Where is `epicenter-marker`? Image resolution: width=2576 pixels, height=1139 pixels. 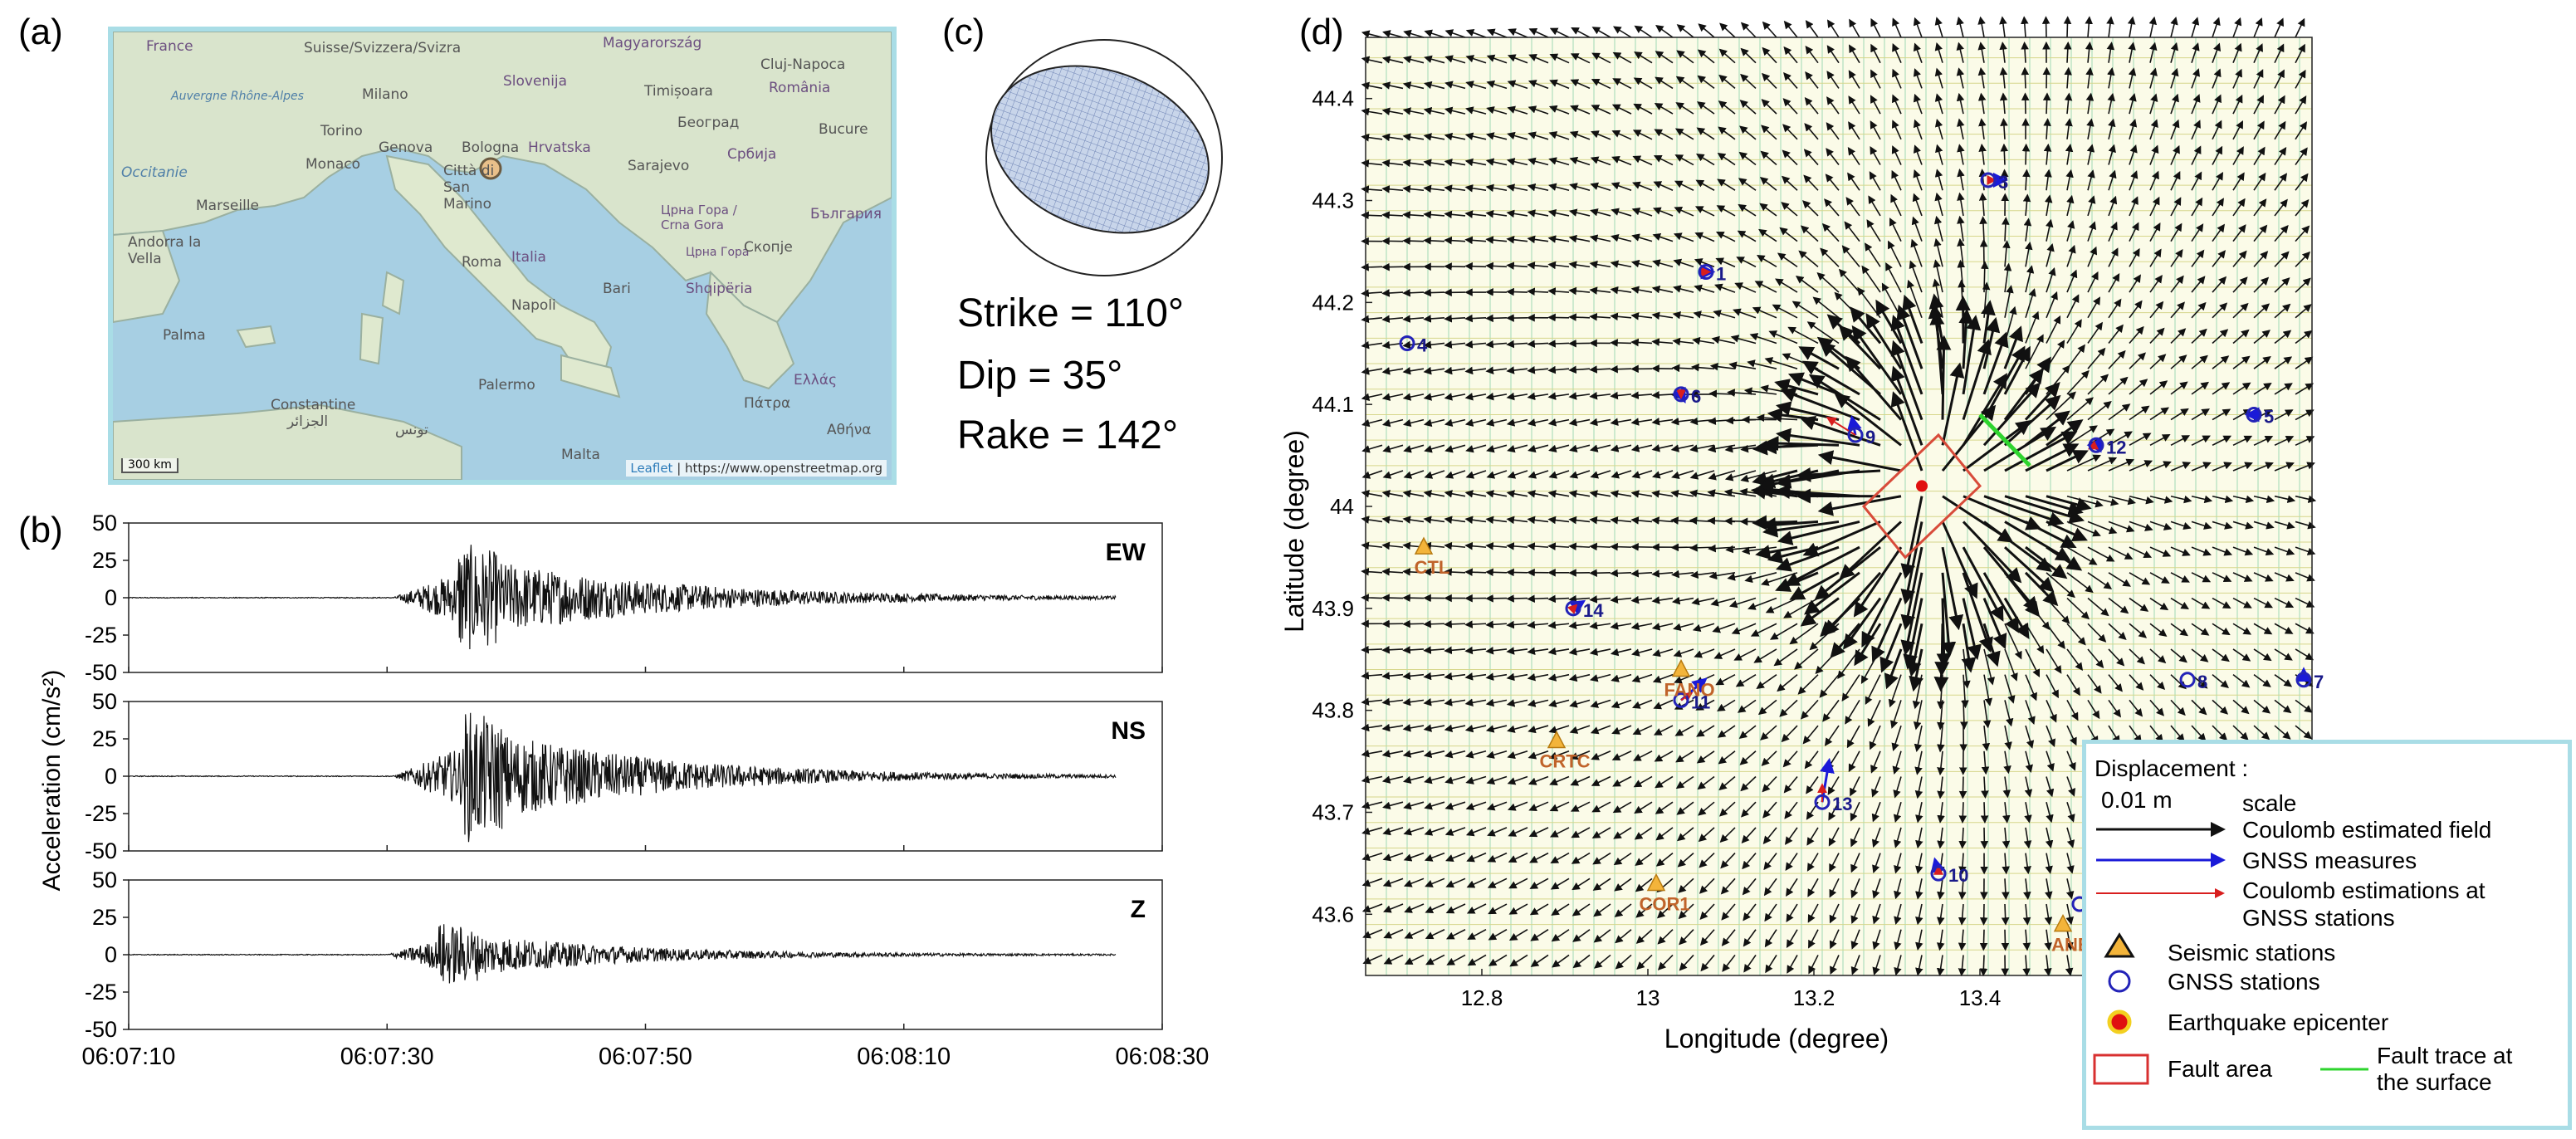
epicenter-marker is located at coordinates (1922, 486).